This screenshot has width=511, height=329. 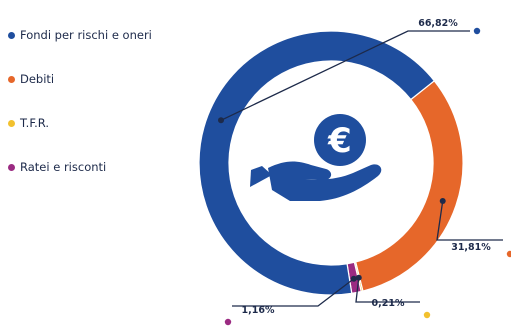 I want to click on legend-label: T.F.R., so click(x=34, y=123).